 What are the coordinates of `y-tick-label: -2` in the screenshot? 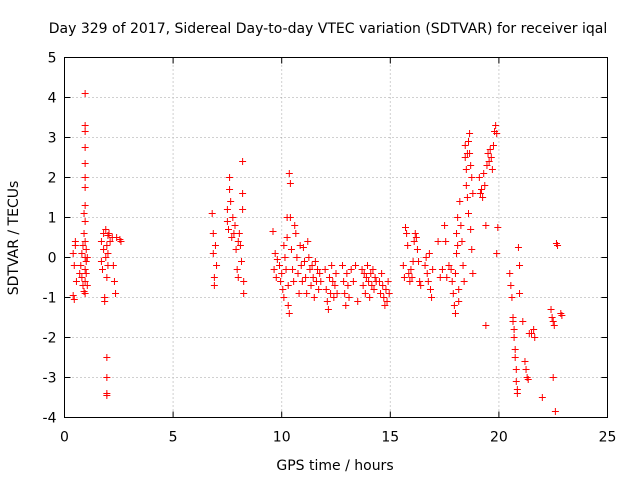 It's located at (50, 339).